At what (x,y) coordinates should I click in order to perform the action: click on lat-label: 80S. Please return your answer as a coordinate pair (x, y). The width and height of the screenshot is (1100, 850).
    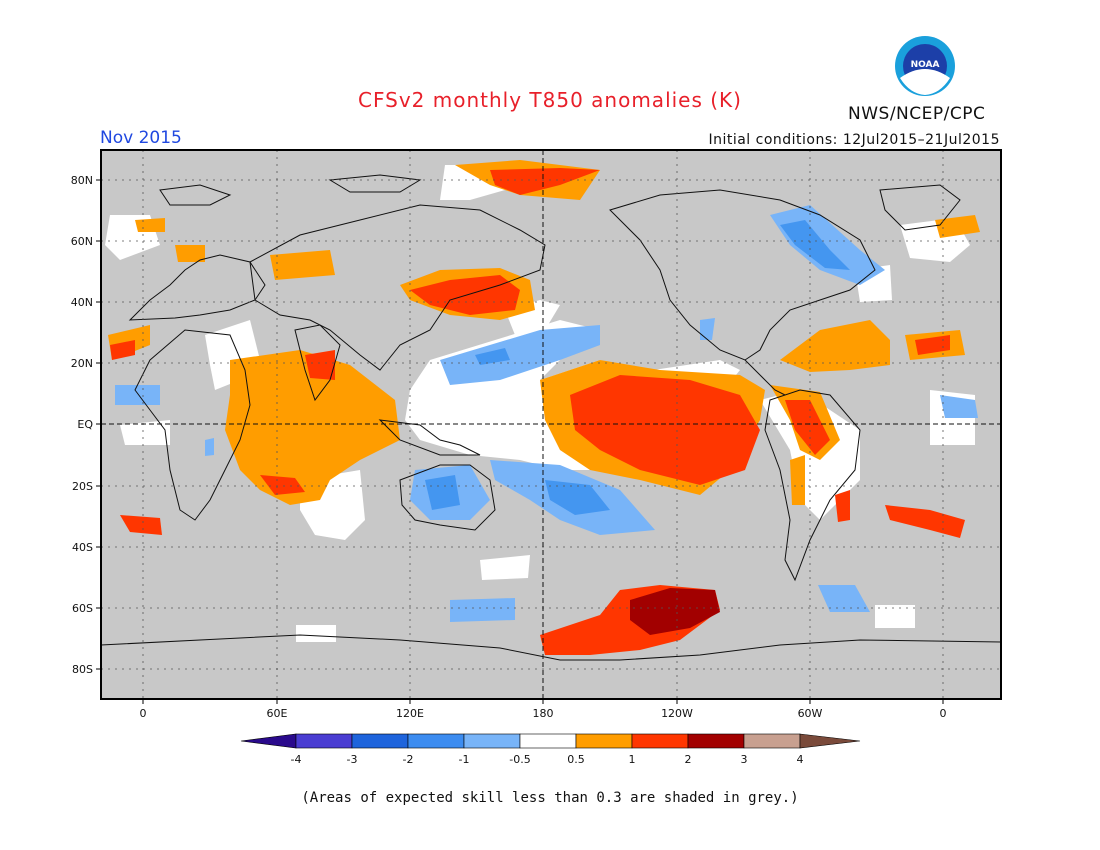
    Looking at the image, I should click on (82, 669).